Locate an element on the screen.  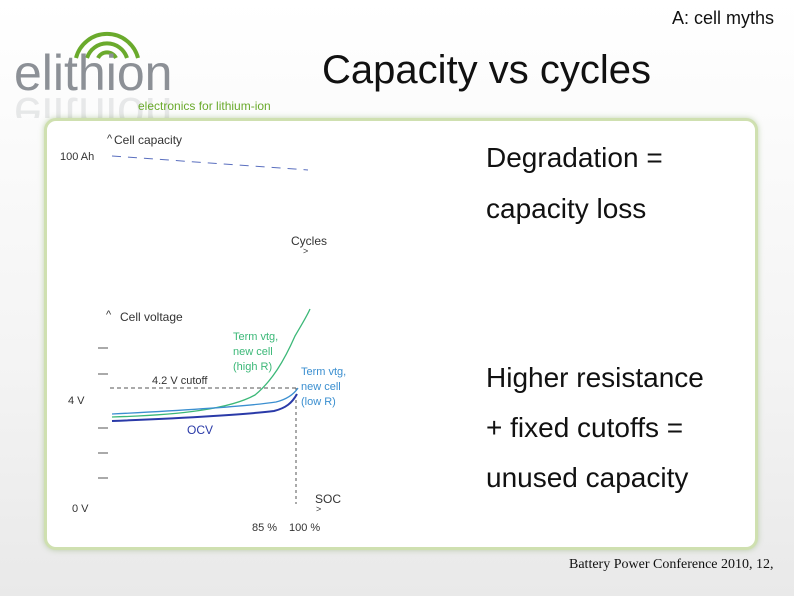
voltage-axis-label: Cell voltage is located at coordinates (151, 317).